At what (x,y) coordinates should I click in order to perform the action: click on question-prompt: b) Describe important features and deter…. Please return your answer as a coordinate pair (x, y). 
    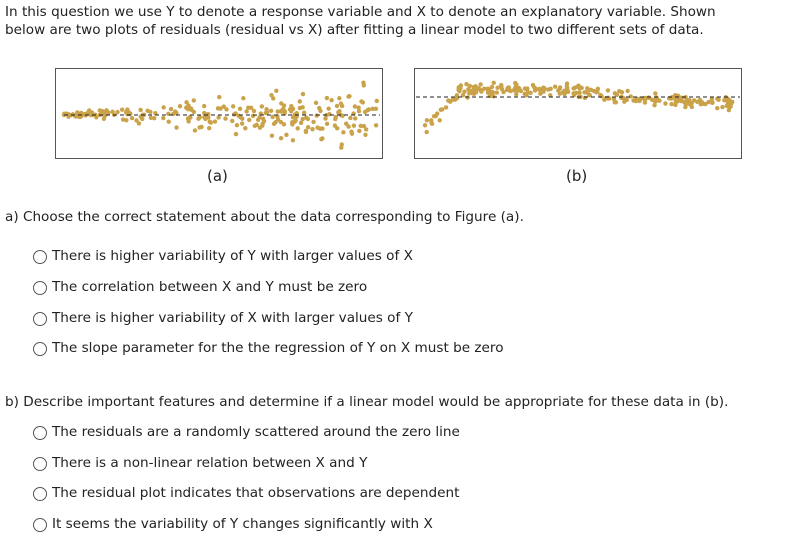
    Looking at the image, I should click on (367, 402).